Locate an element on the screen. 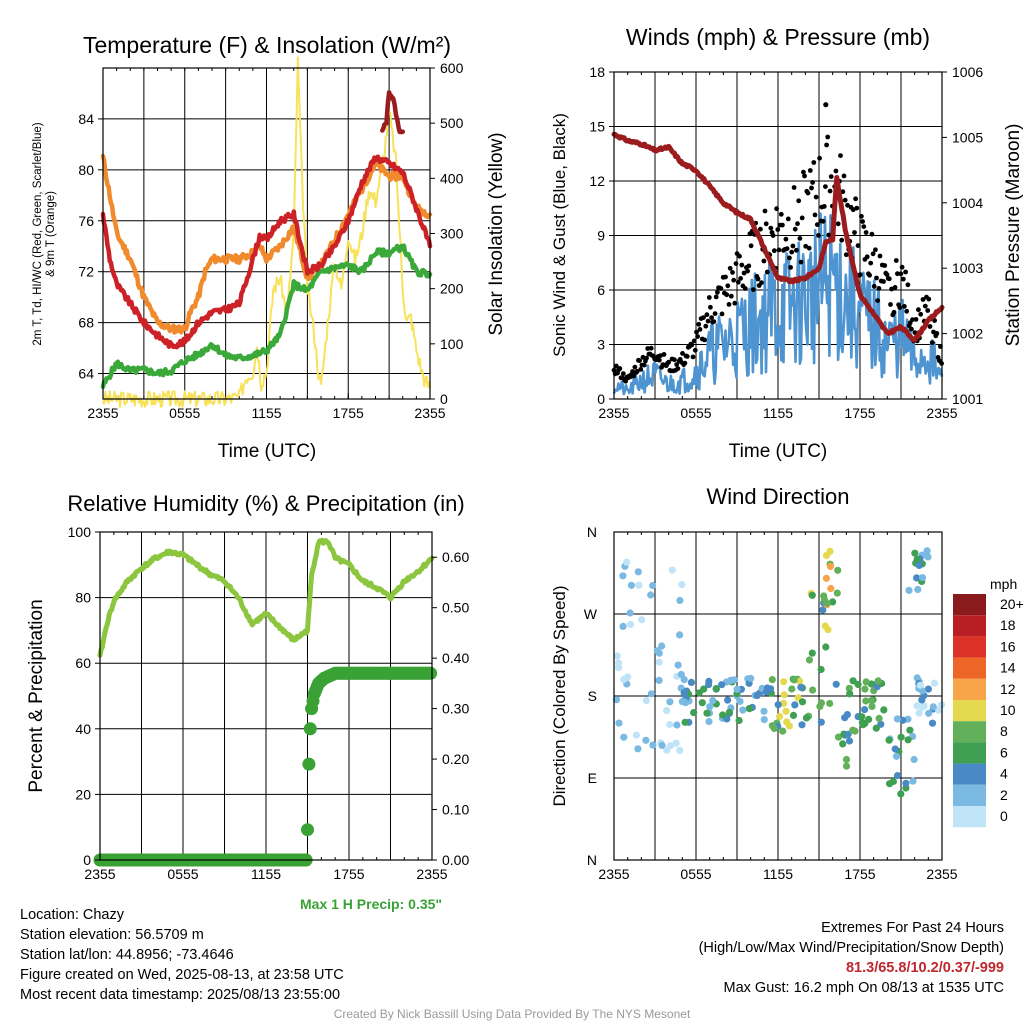  y2-tick-label: 0.40 is located at coordinates (455, 658).